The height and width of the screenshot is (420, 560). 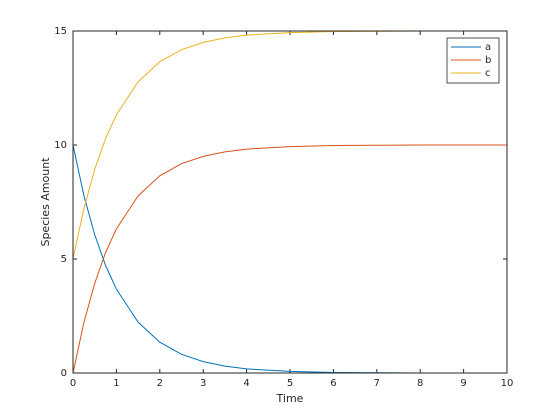 What do you see at coordinates (463, 383) in the screenshot?
I see `x-tick-label: 9` at bounding box center [463, 383].